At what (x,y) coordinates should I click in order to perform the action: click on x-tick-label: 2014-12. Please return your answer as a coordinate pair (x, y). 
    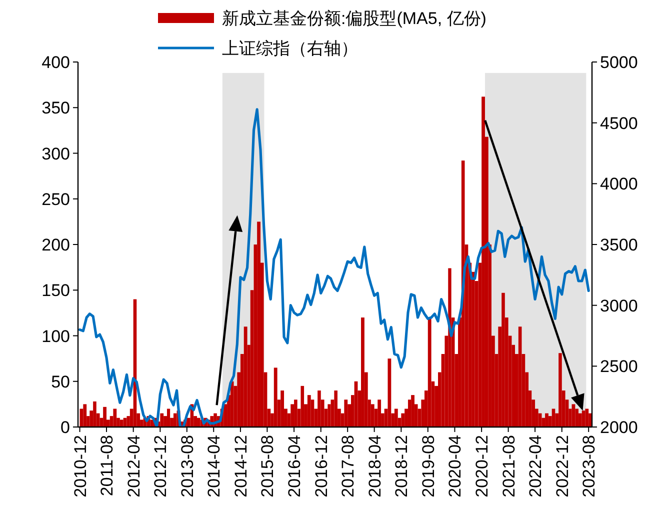
    Looking at the image, I should click on (240, 466).